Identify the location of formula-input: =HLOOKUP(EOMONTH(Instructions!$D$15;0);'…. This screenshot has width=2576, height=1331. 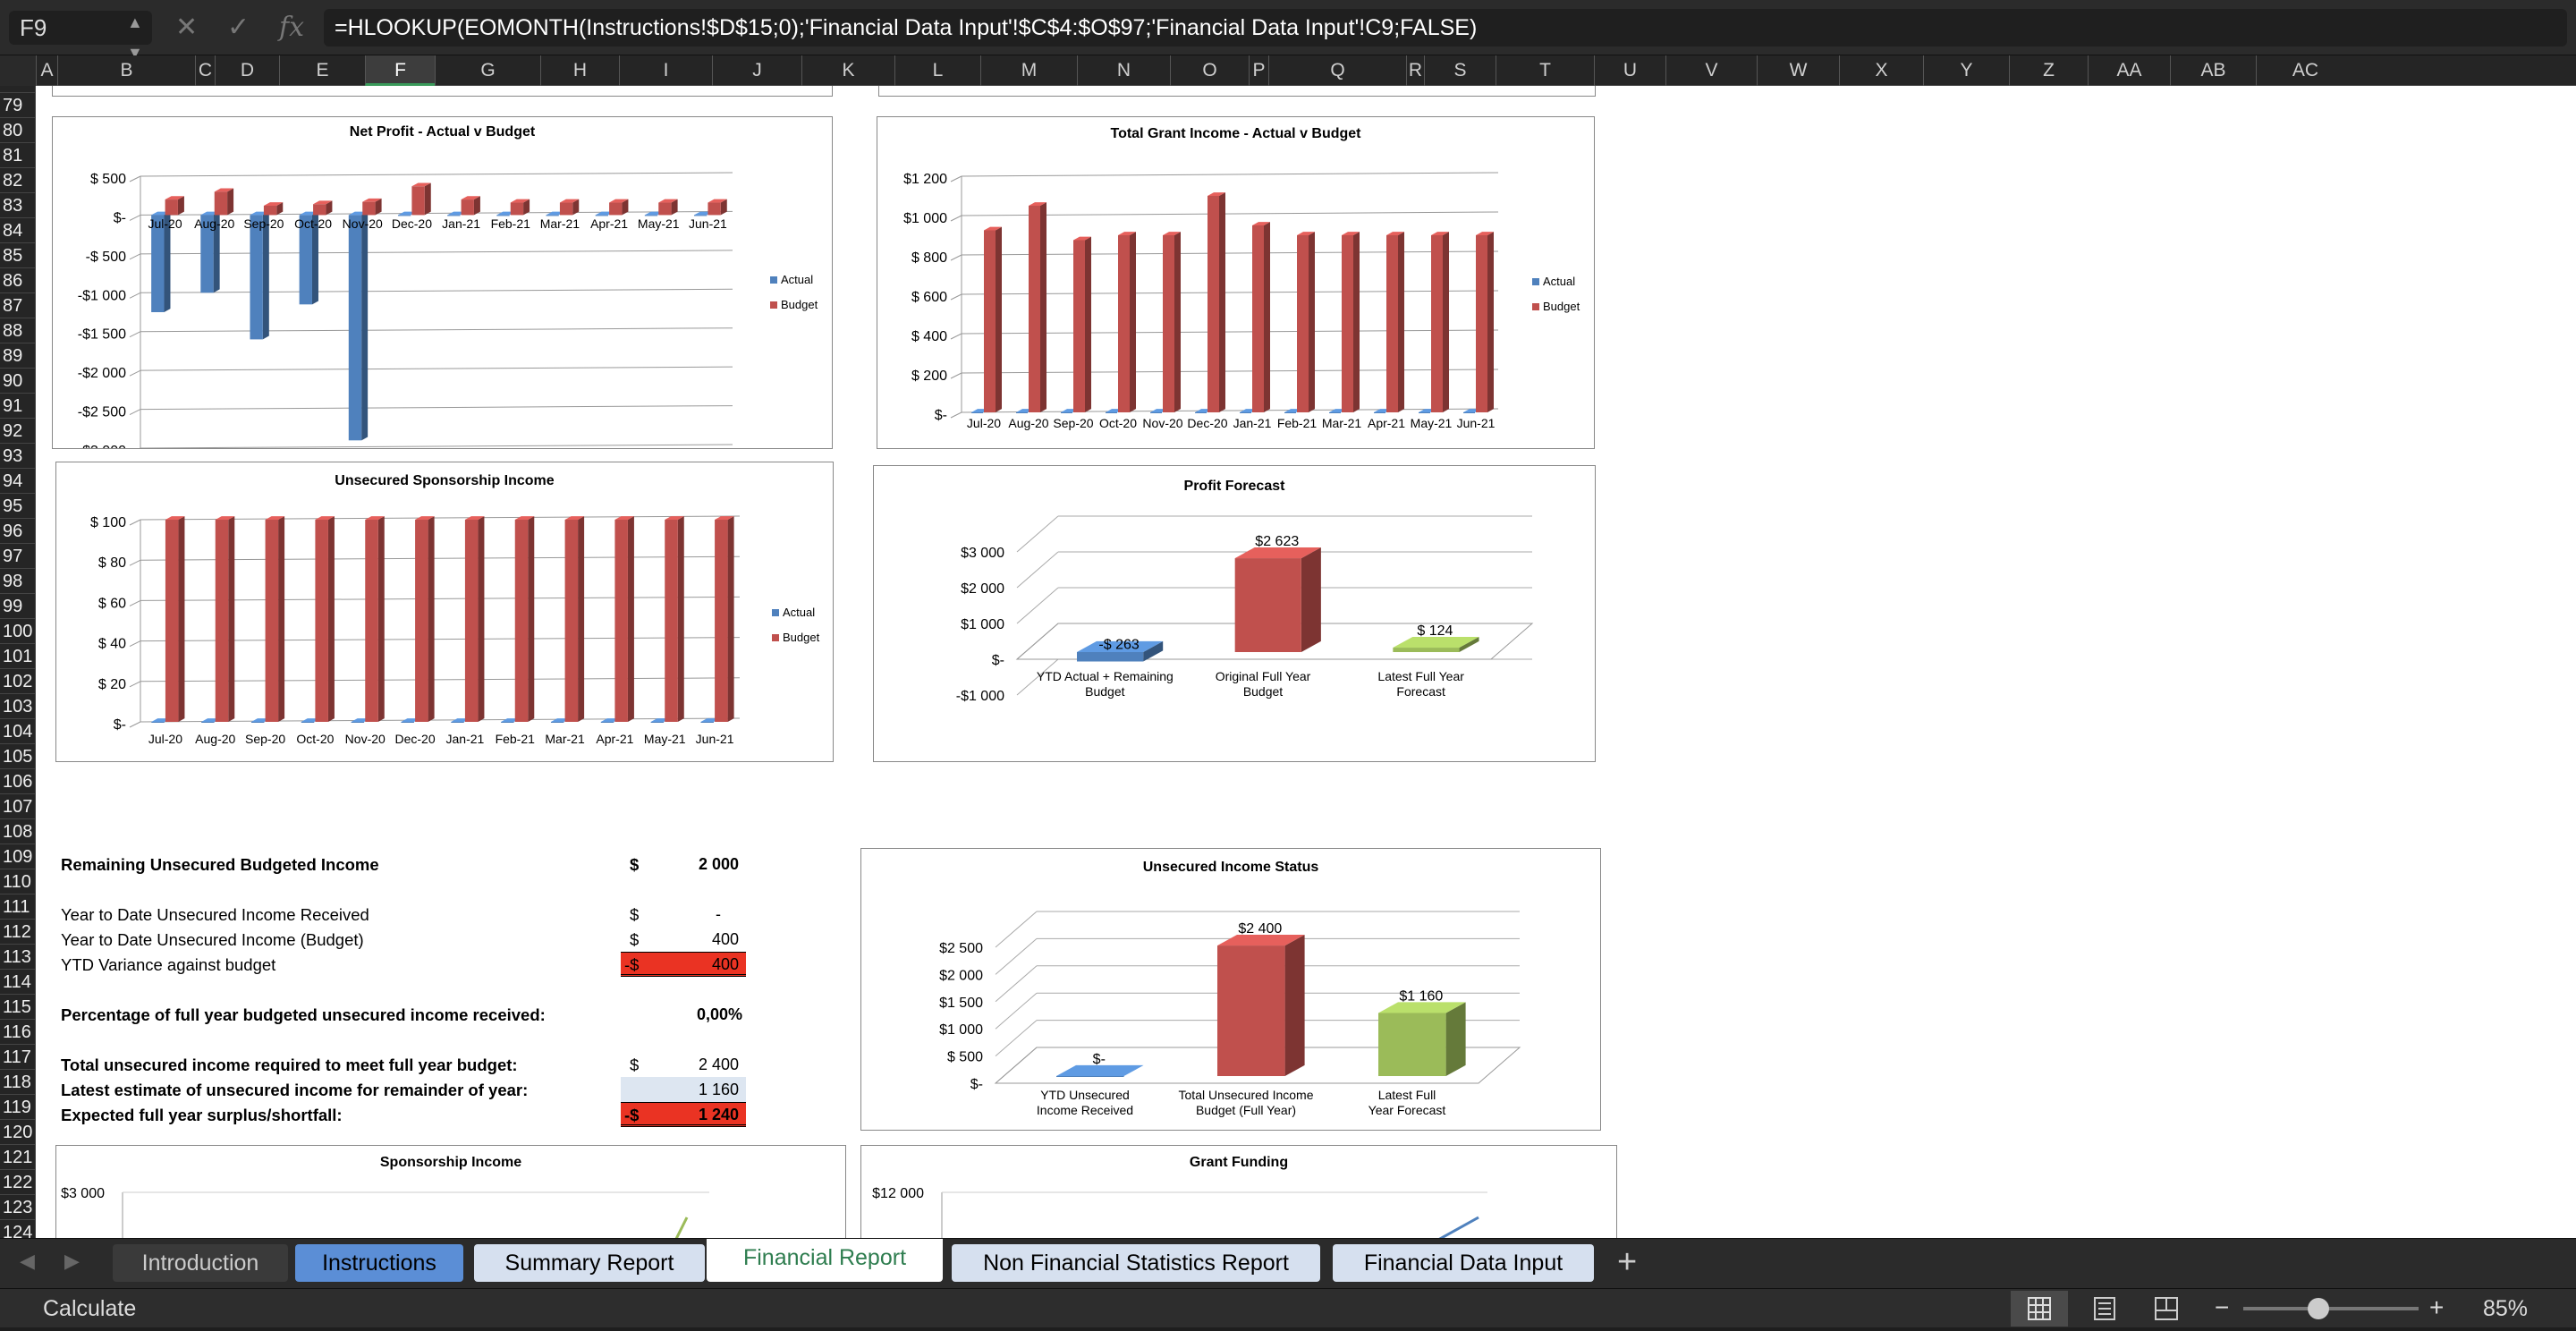
(1445, 28).